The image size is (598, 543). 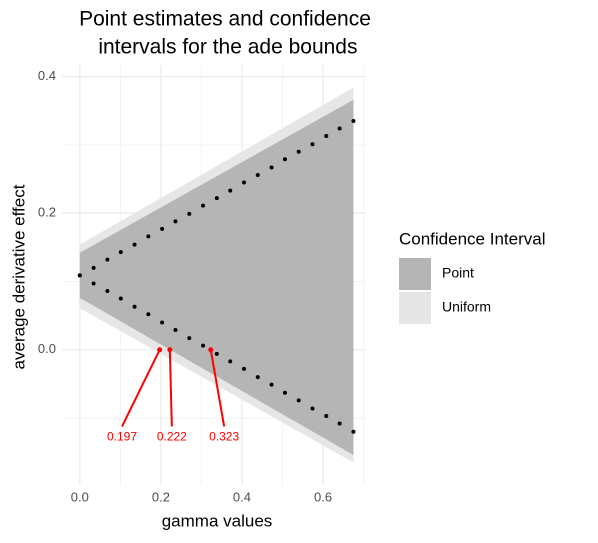 I want to click on chart-title: Point estimates and confidence, so click(x=225, y=19).